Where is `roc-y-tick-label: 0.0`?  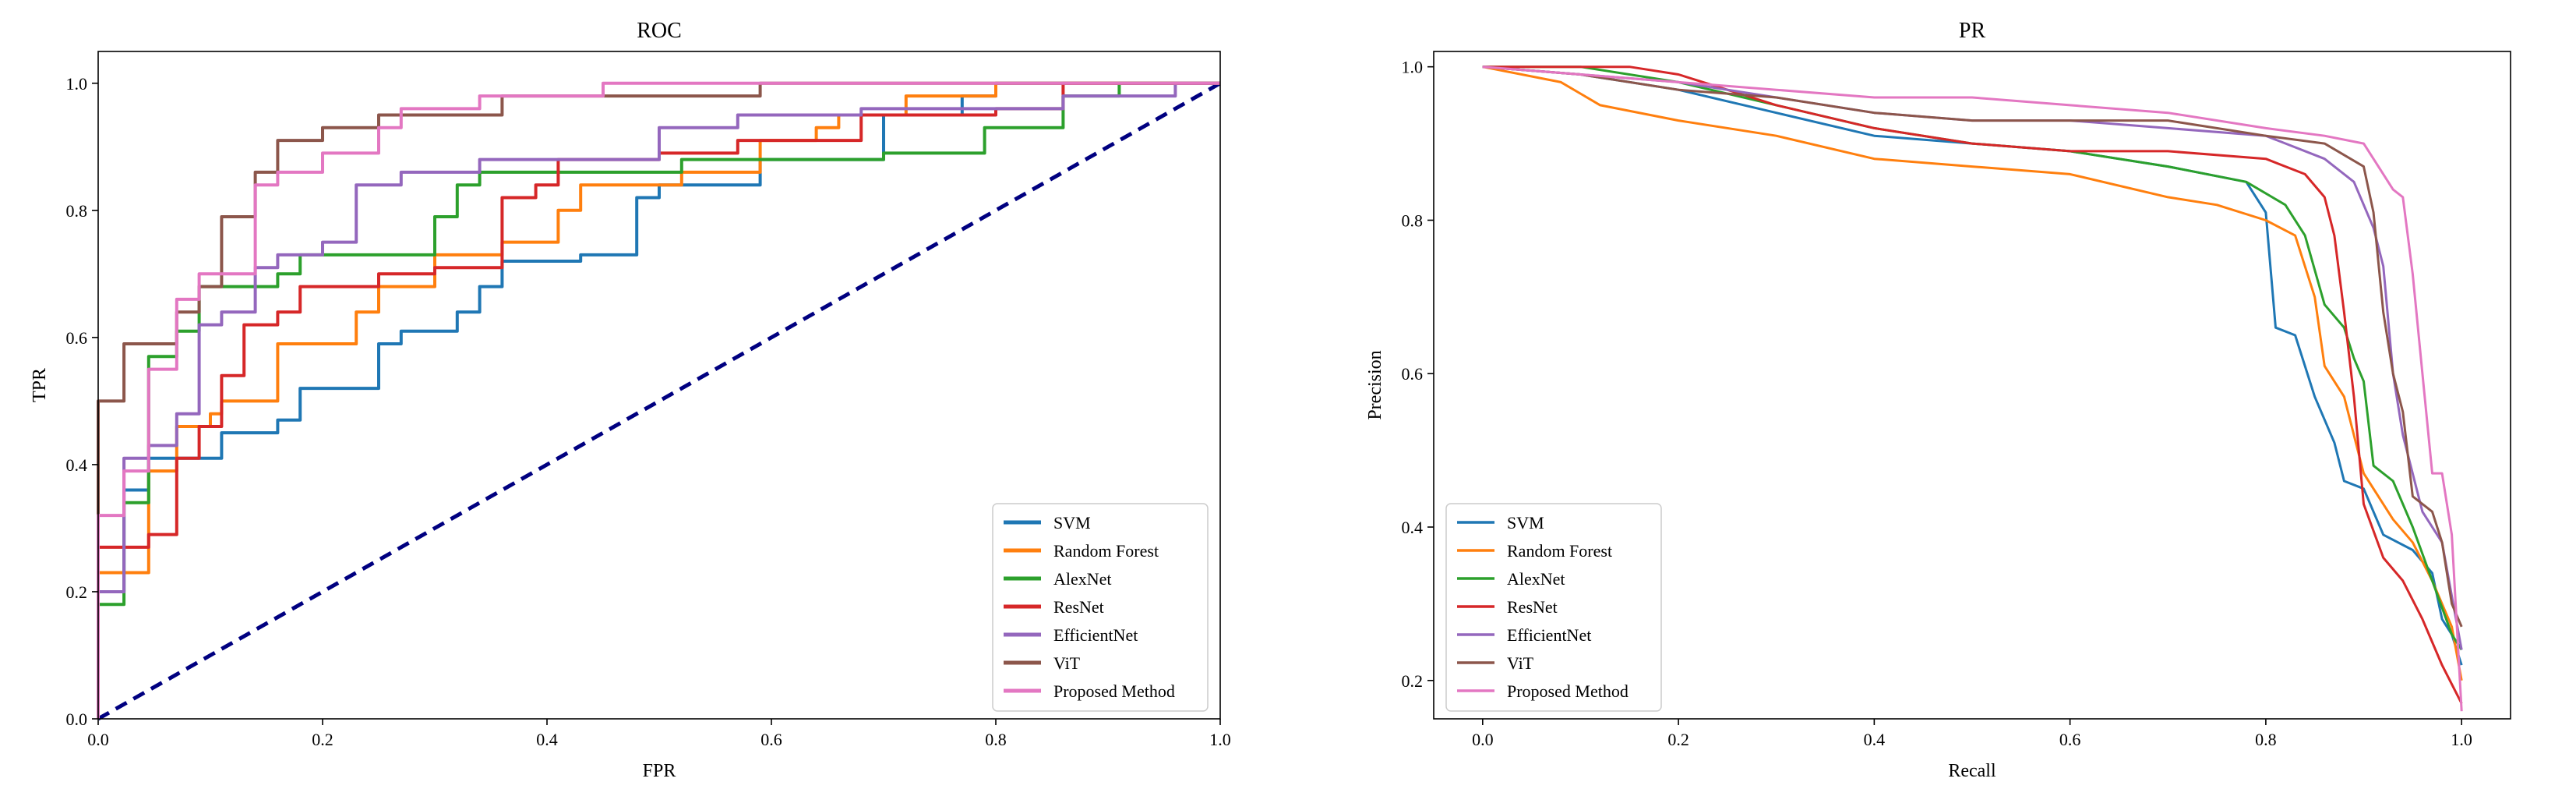 roc-y-tick-label: 0.0 is located at coordinates (77, 719).